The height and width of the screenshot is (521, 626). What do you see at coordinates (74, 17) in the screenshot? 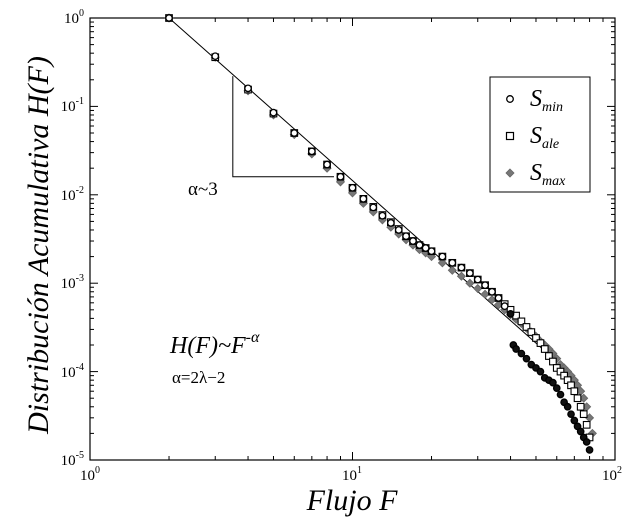
I see `y-tick-label-1: 10⁰` at bounding box center [74, 17].